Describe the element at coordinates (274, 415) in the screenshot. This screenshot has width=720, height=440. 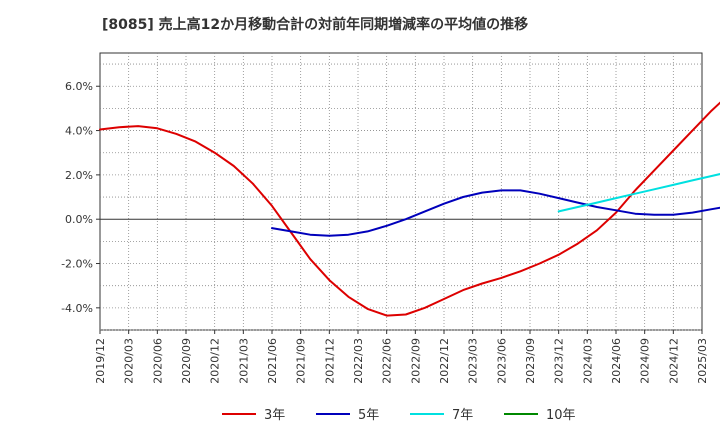
I see `legend-label-1: 3年` at that location.